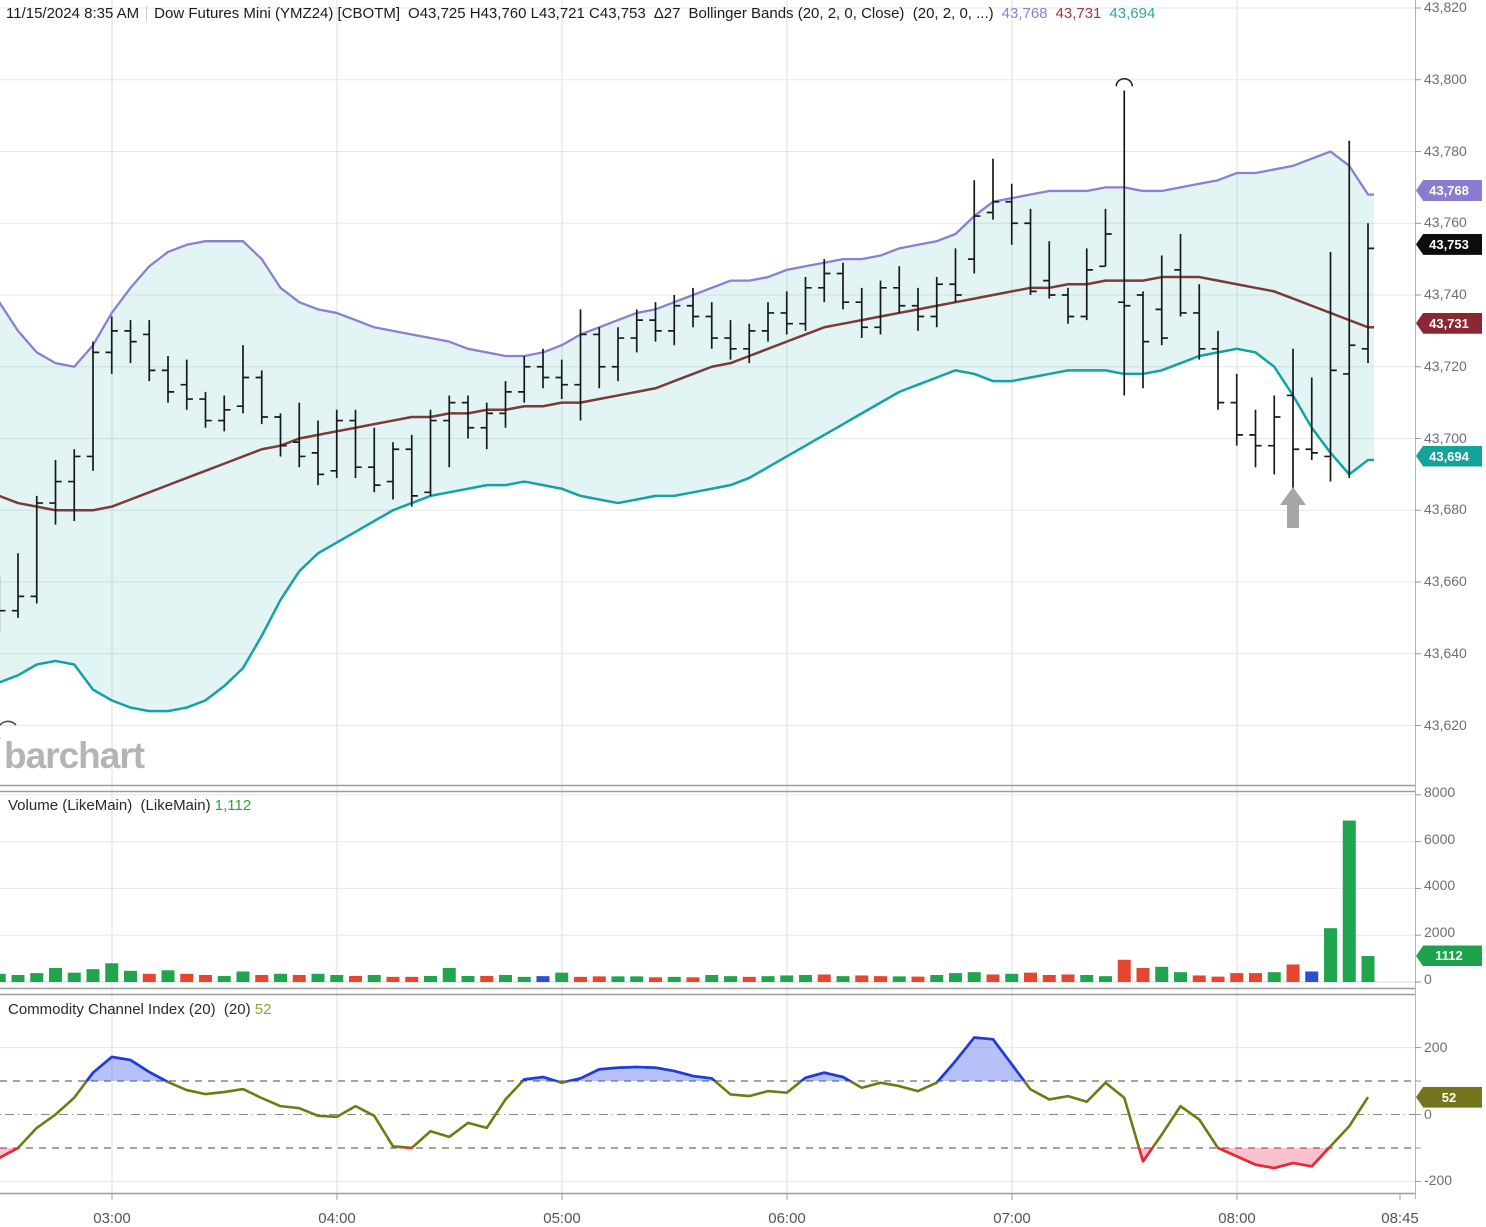 This screenshot has height=1227, width=1486. What do you see at coordinates (1124, 82) in the screenshot?
I see `spike-arc-annotation` at bounding box center [1124, 82].